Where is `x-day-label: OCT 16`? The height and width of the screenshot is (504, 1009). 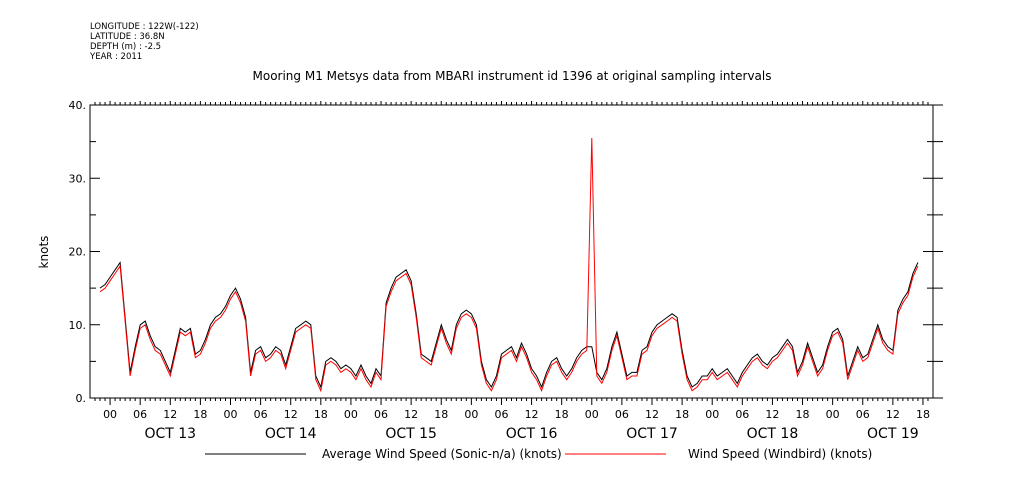
x-day-label: OCT 16 is located at coordinates (532, 434).